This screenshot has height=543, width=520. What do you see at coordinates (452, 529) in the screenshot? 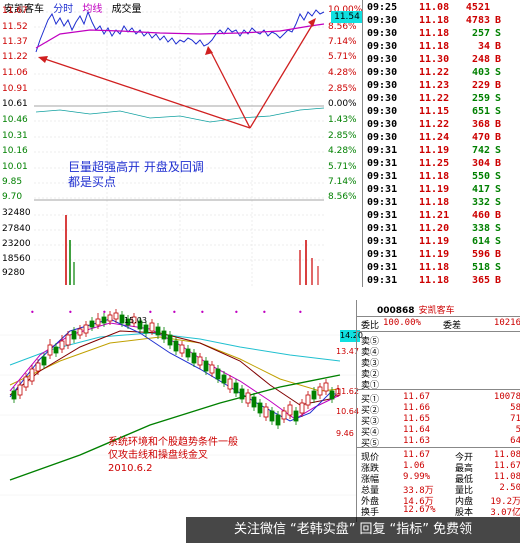
I see `watermark-text: 免费领` at bounding box center [452, 529].